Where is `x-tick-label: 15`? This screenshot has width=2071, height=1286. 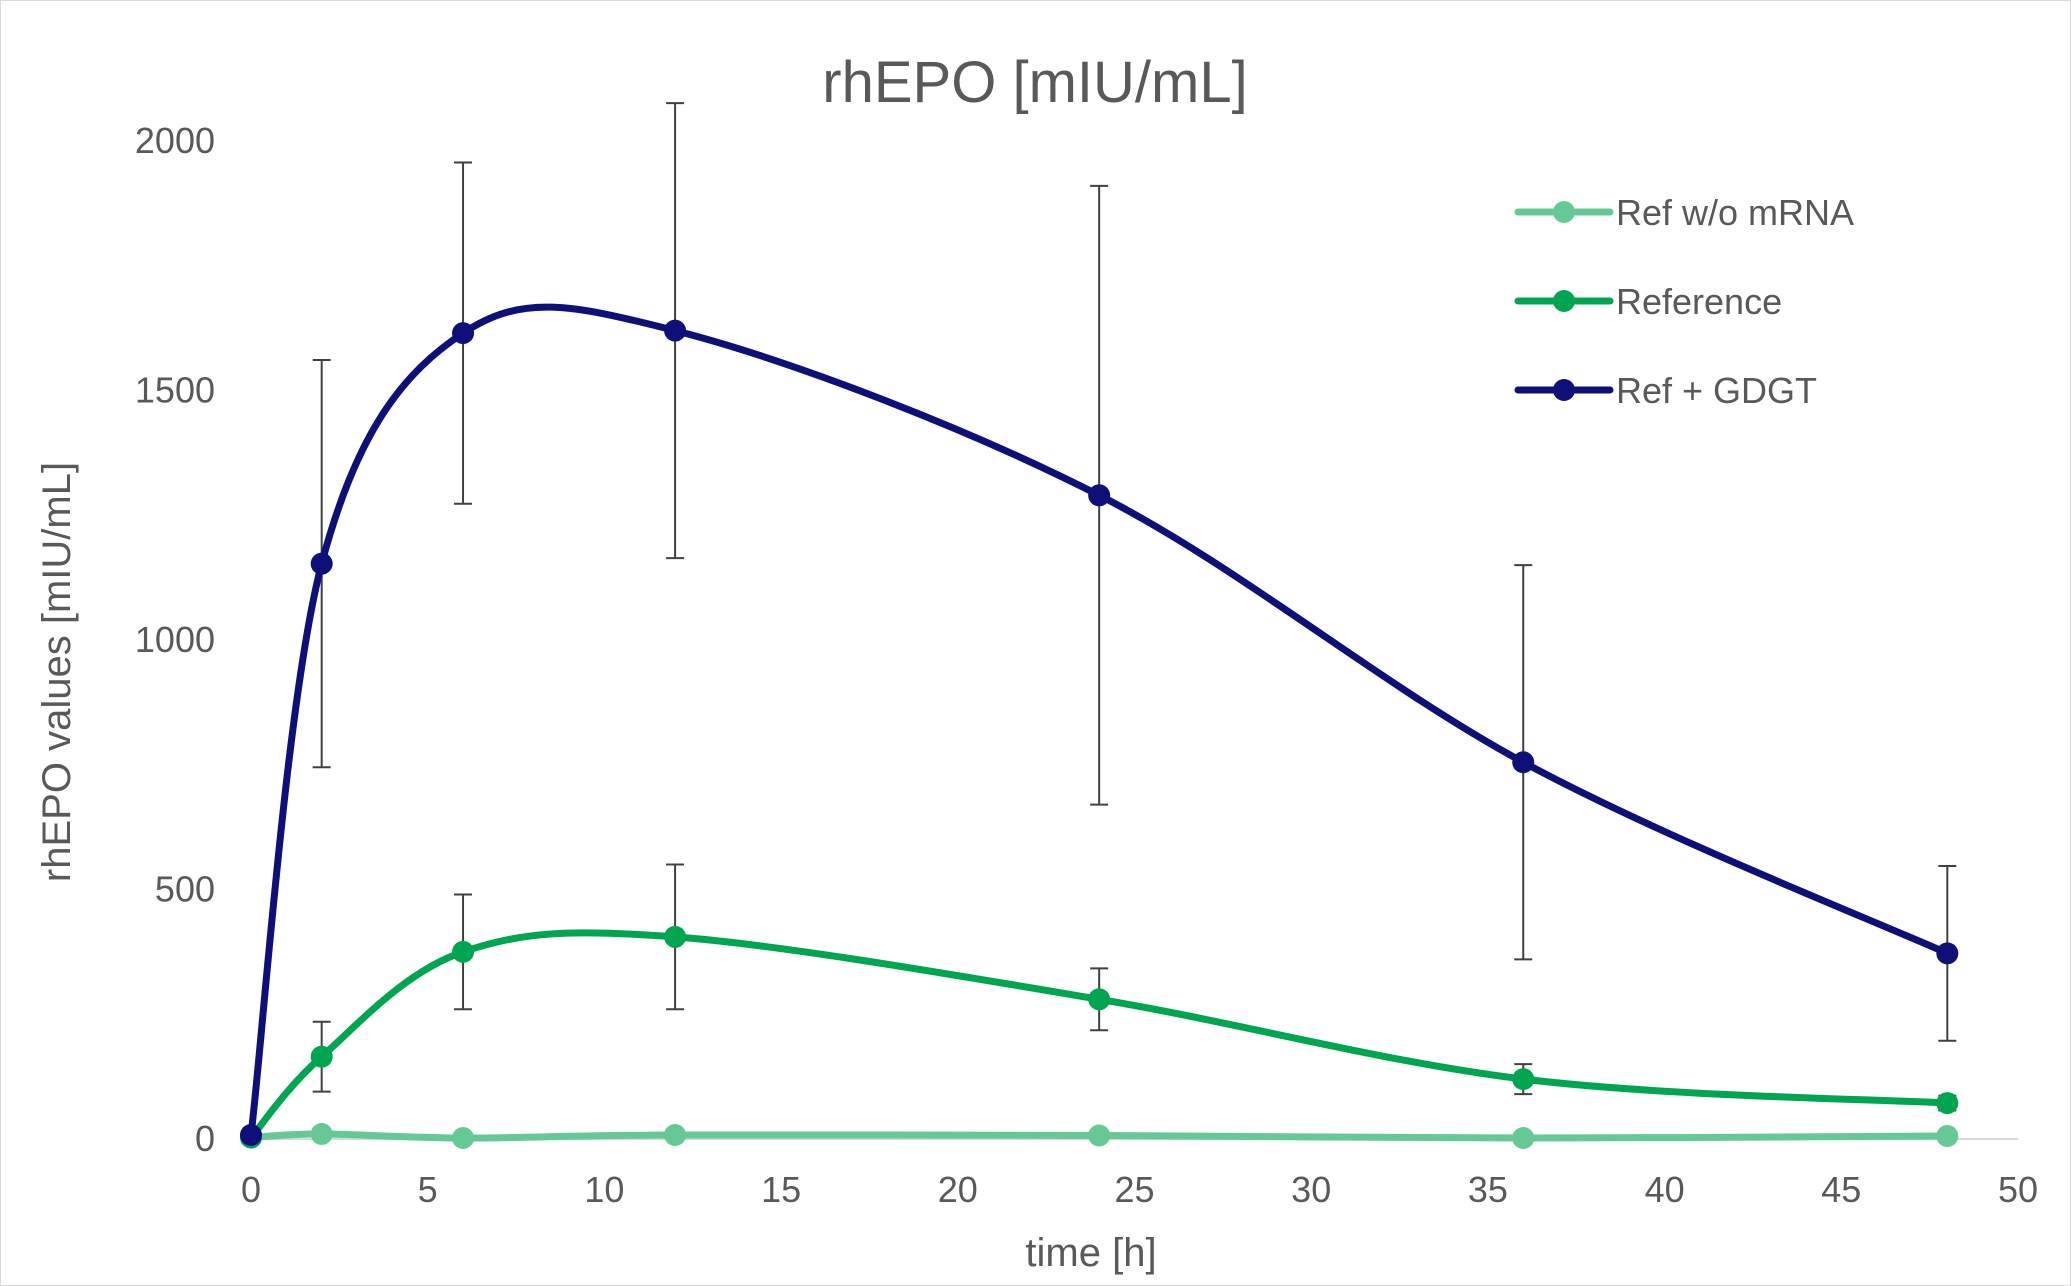 x-tick-label: 15 is located at coordinates (781, 1189).